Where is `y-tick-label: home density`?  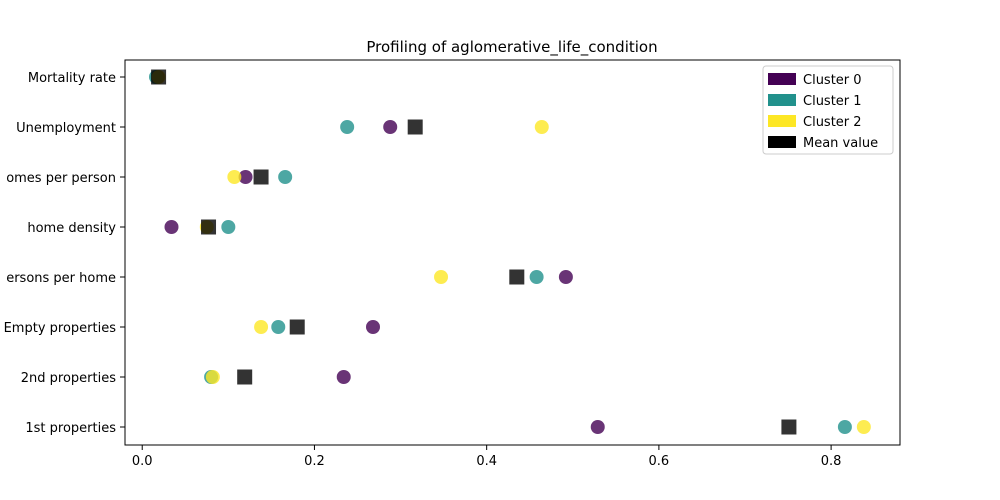 y-tick-label: home density is located at coordinates (71, 228).